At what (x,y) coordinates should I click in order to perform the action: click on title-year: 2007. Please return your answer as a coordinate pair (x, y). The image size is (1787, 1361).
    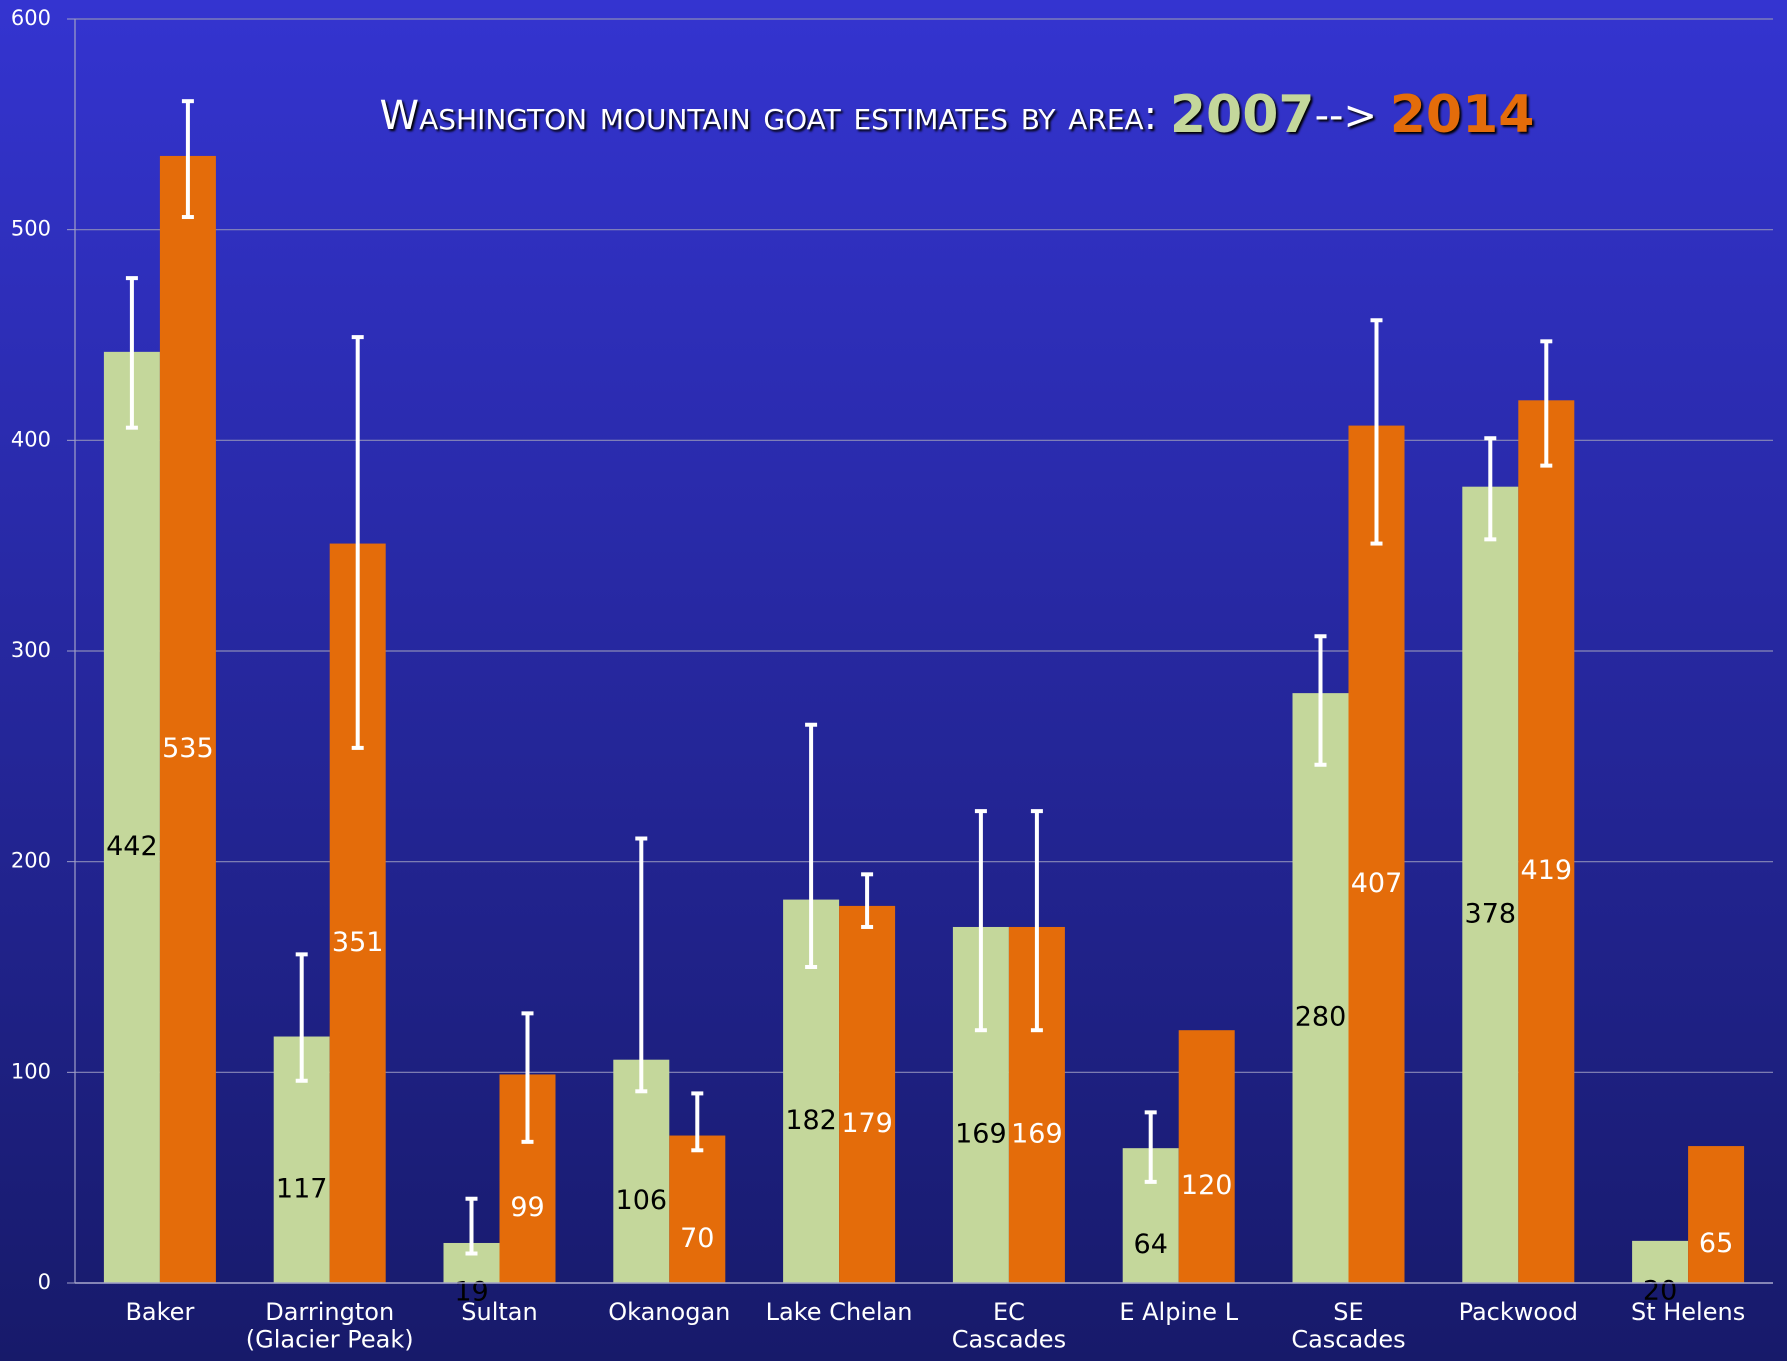
    Looking at the image, I should click on (1242, 115).